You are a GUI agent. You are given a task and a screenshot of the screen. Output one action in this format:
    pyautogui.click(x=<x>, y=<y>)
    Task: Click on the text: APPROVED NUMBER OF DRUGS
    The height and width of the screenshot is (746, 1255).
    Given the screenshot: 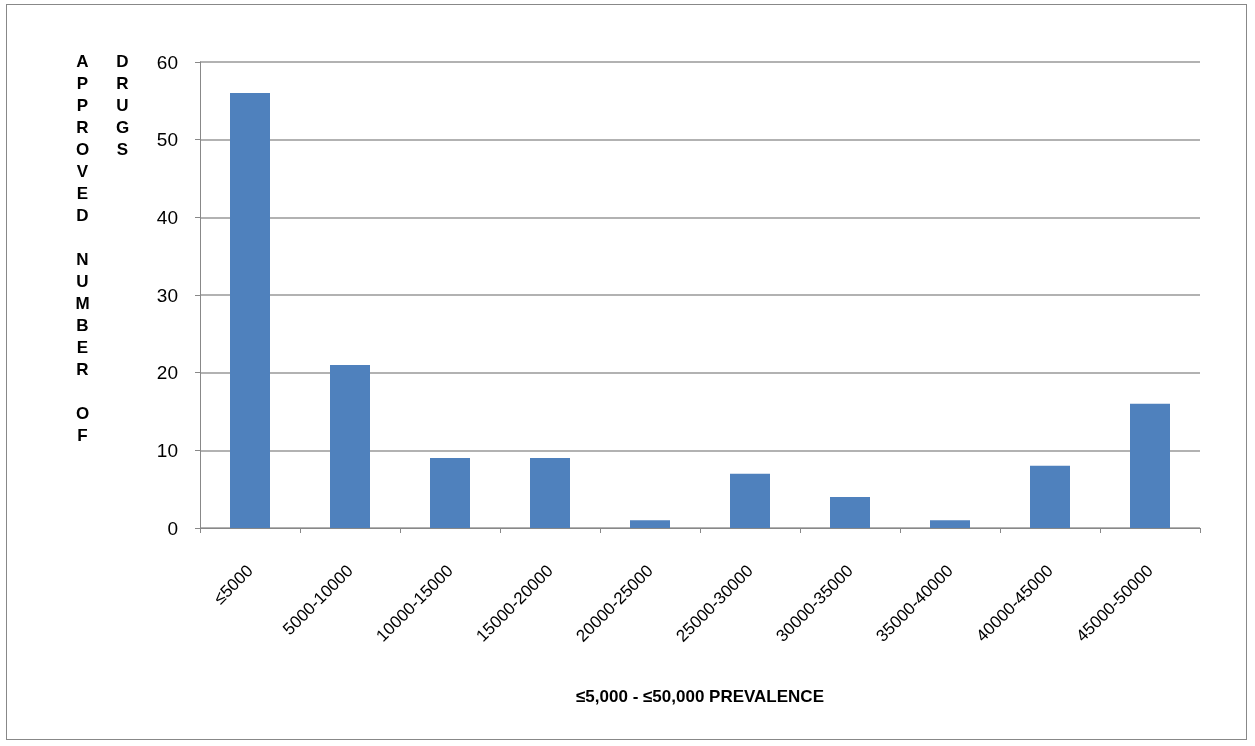 What is the action you would take?
    pyautogui.click(x=102, y=250)
    